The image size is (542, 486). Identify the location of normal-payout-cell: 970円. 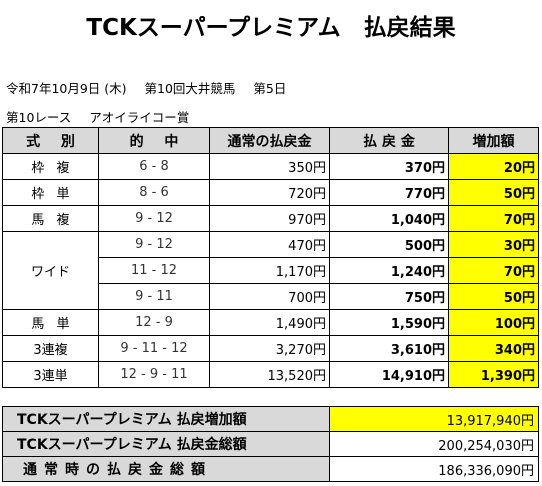
(269, 218).